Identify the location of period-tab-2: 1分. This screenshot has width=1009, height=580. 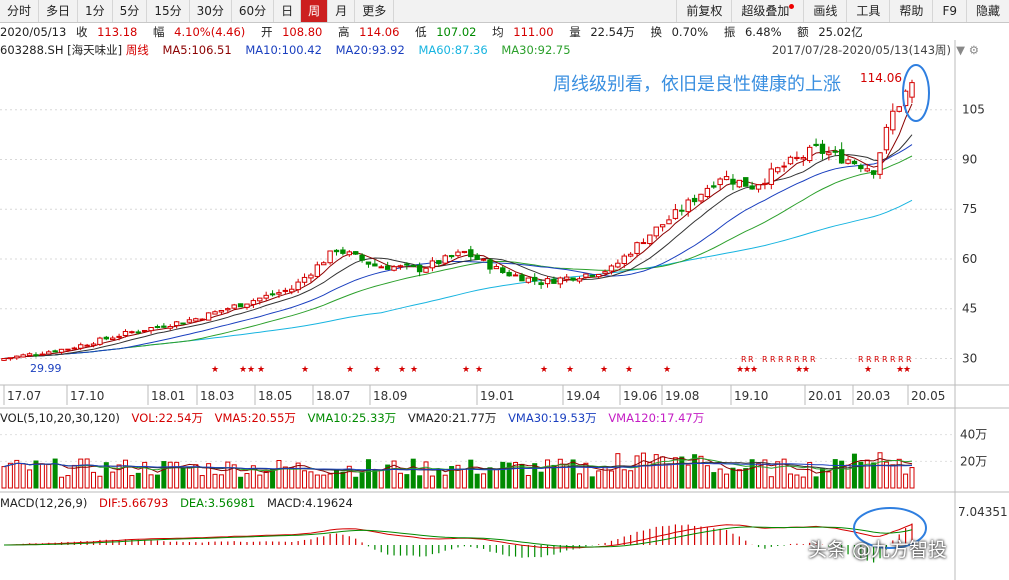
(95, 11).